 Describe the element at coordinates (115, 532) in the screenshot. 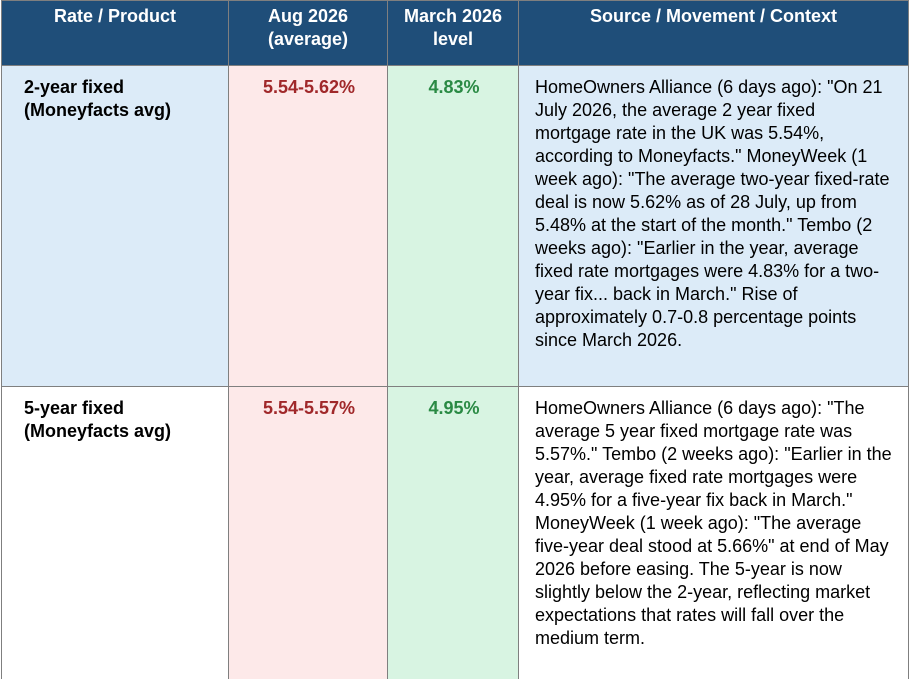

I see `table-cell: 5-year fixed (Moneyfacts avg)` at that location.